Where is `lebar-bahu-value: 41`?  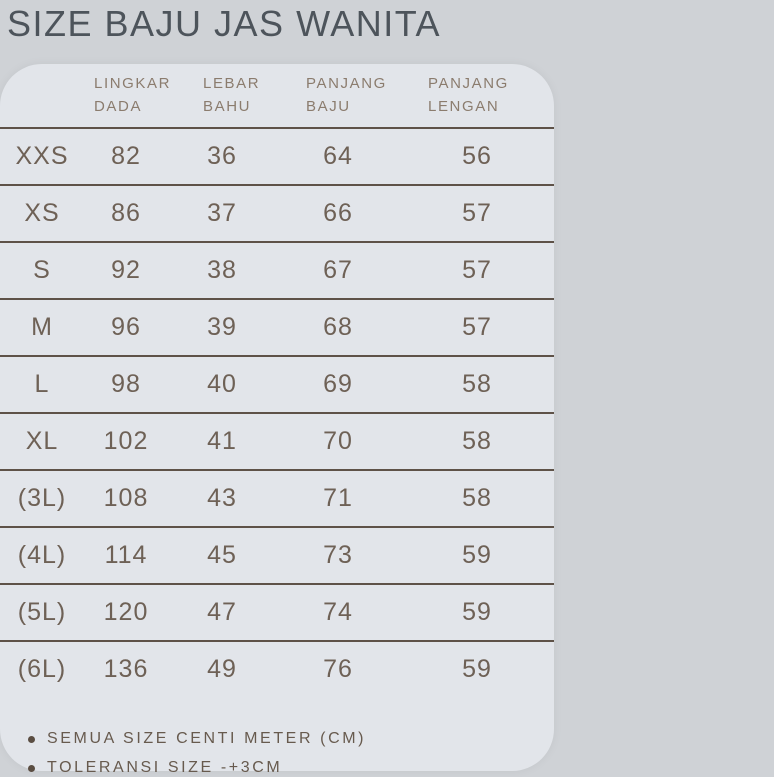
lebar-bahu-value: 41 is located at coordinates (222, 441).